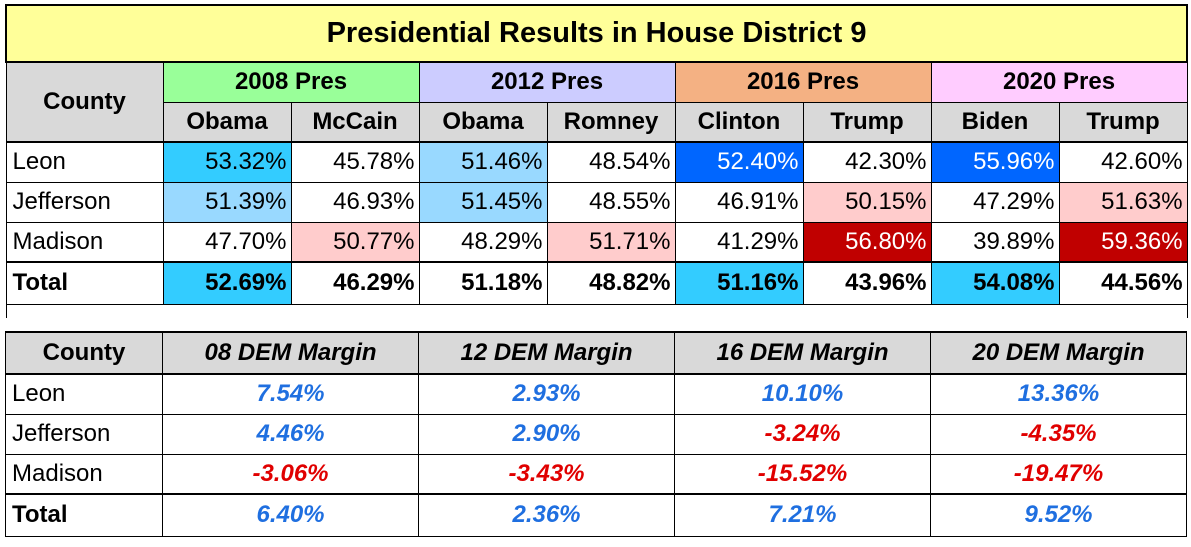 This screenshot has width=1191, height=547. Describe the element at coordinates (290, 394) in the screenshot. I see `margin-cell: 7.54%` at that location.